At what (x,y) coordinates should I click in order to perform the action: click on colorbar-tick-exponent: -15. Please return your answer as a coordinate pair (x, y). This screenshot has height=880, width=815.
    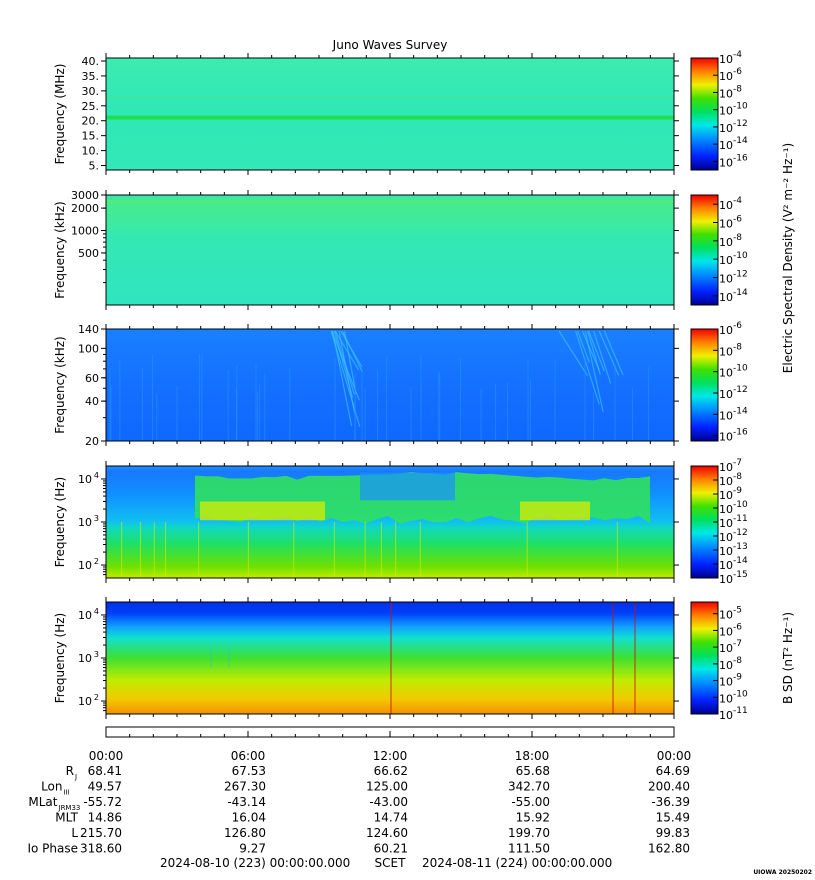
    Looking at the image, I should click on (740, 575).